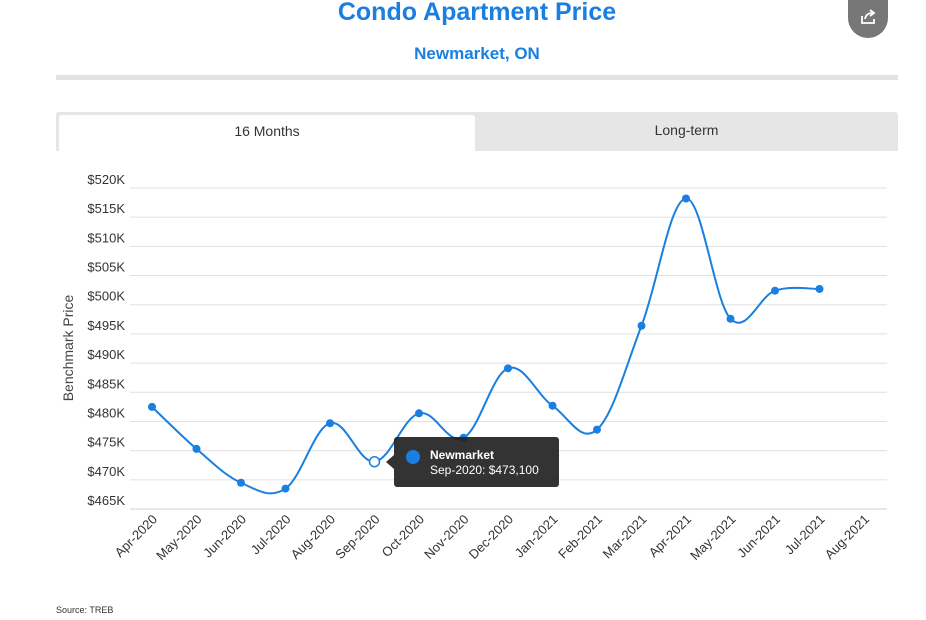  What do you see at coordinates (106, 237) in the screenshot?
I see `y-tick-label: $510K` at bounding box center [106, 237].